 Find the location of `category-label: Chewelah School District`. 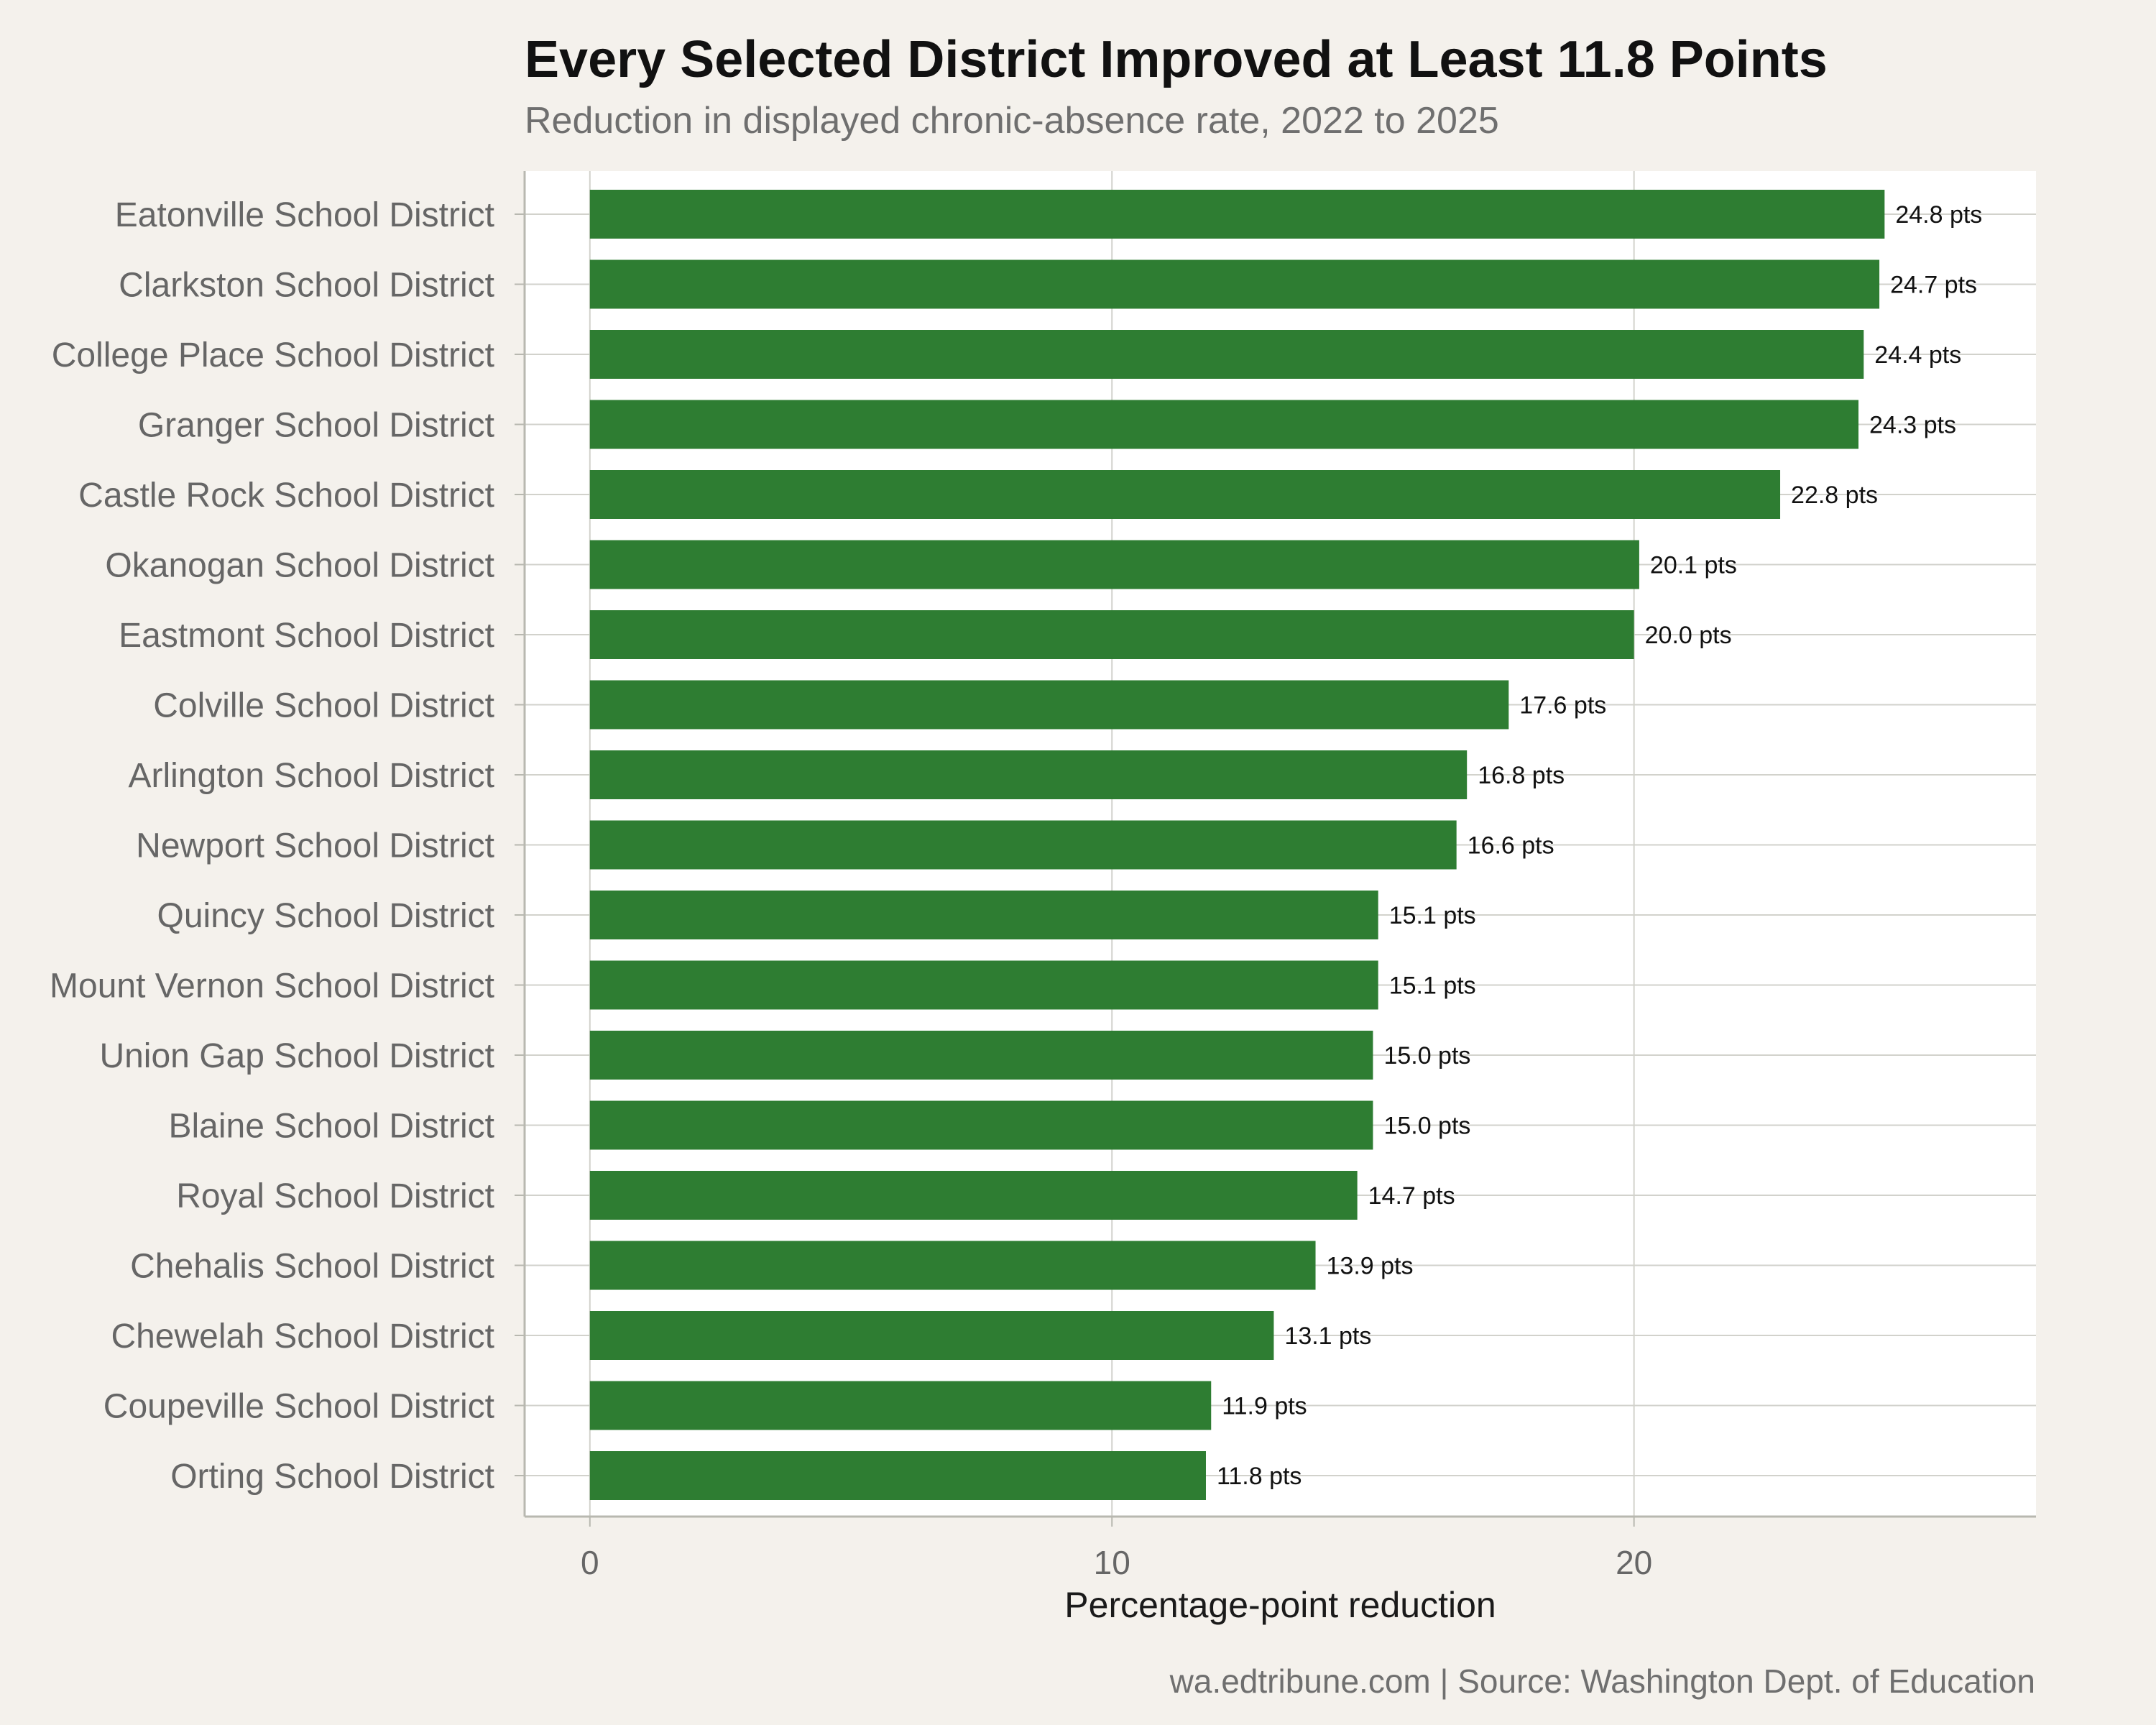

category-label: Chewelah School District is located at coordinates (302, 1336).